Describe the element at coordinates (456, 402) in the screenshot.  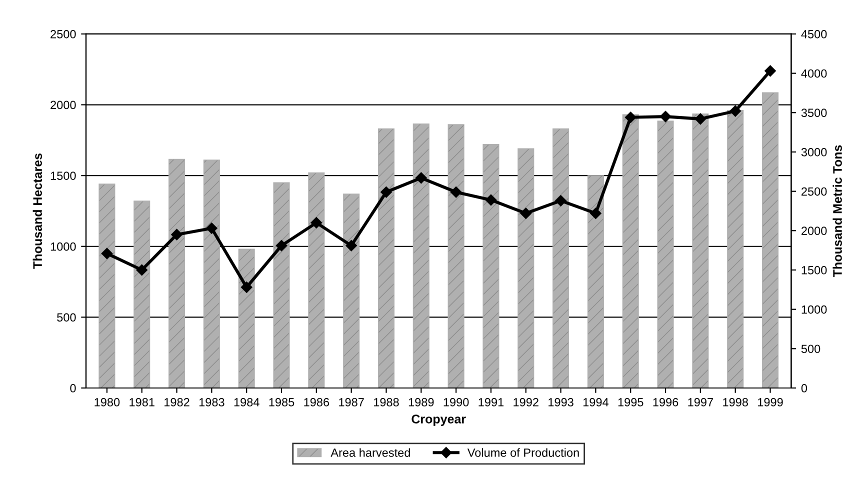
I see `x-tick-label: 1990` at that location.